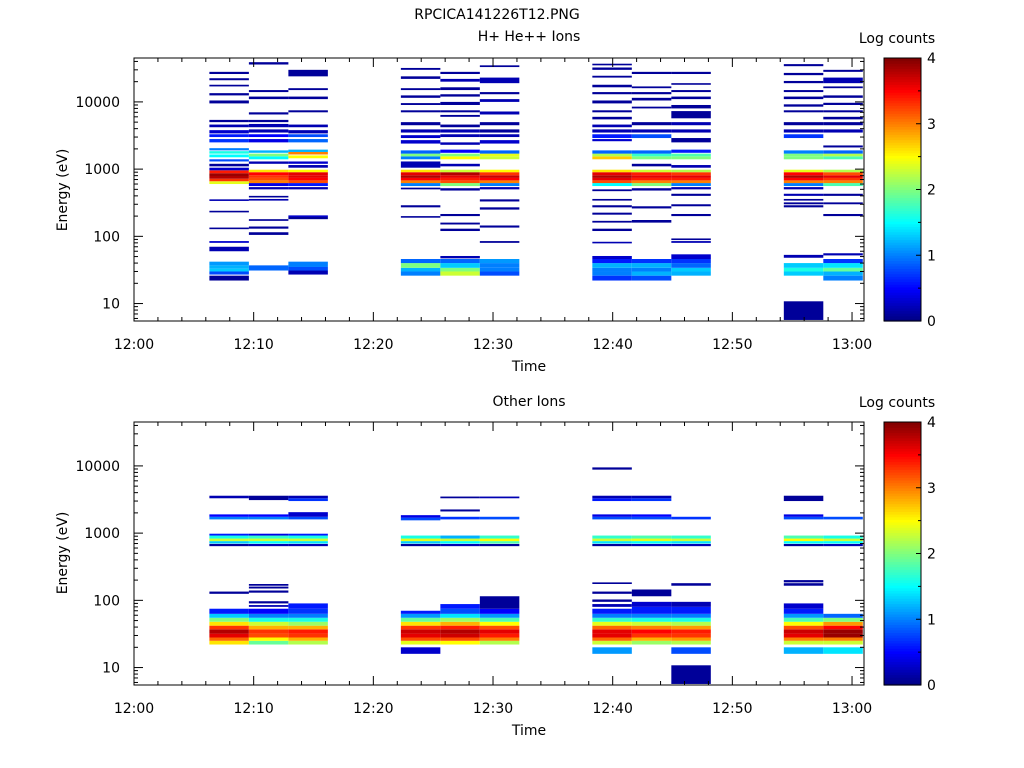  I want to click on x-tick-label: 12:10, so click(253, 709).